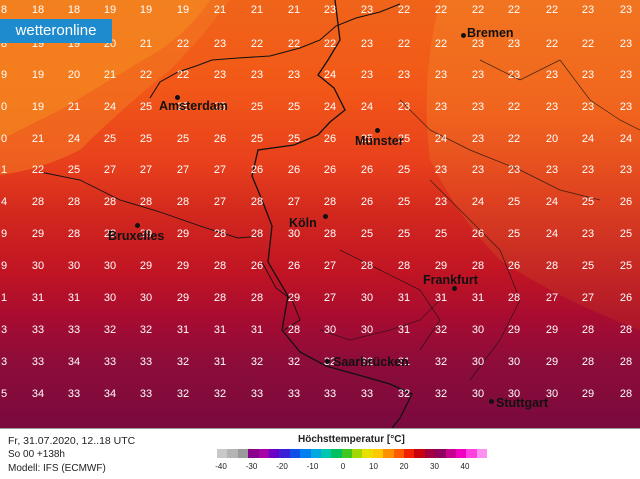  Describe the element at coordinates (4, 202) in the screenshot. I see `temperature-value: 4` at that location.